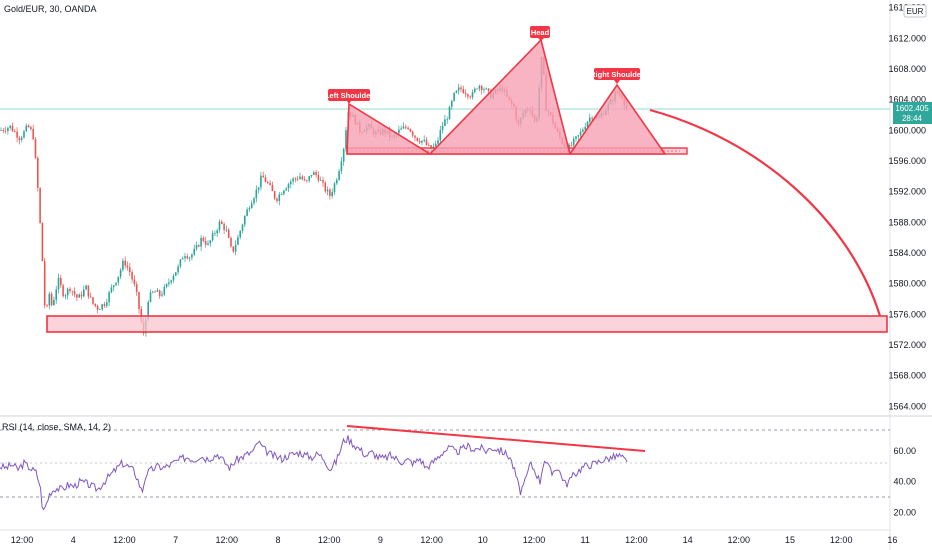 This screenshot has height=550, width=932. What do you see at coordinates (349, 96) in the screenshot?
I see `left-shoulder-label: Left Shoulder` at bounding box center [349, 96].